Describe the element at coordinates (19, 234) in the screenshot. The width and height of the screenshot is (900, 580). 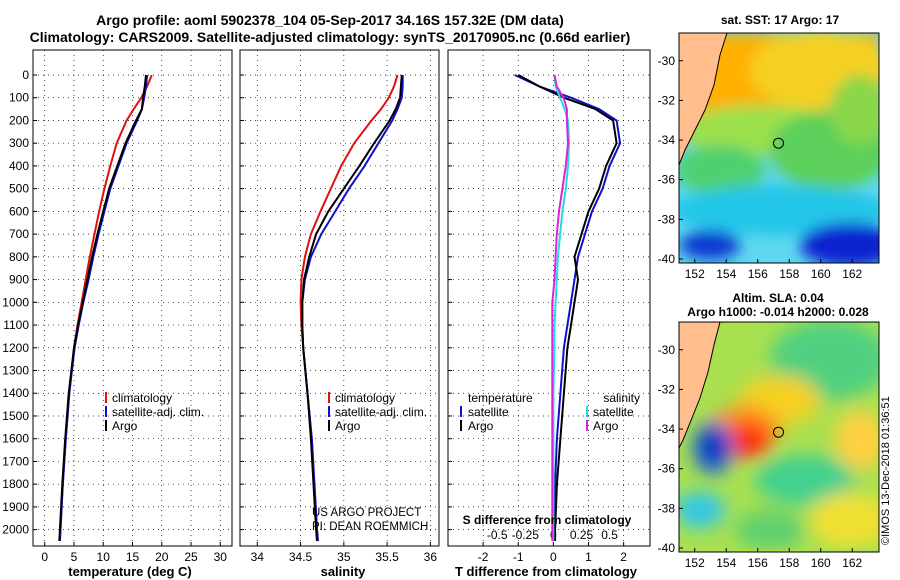
I see `y-tick-label: 700` at that location.